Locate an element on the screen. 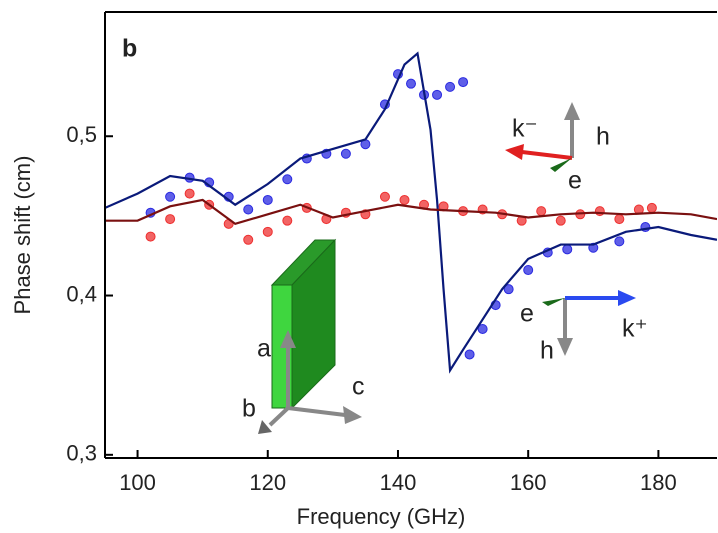 The width and height of the screenshot is (718, 533). x-tick-label: 140 is located at coordinates (398, 482).